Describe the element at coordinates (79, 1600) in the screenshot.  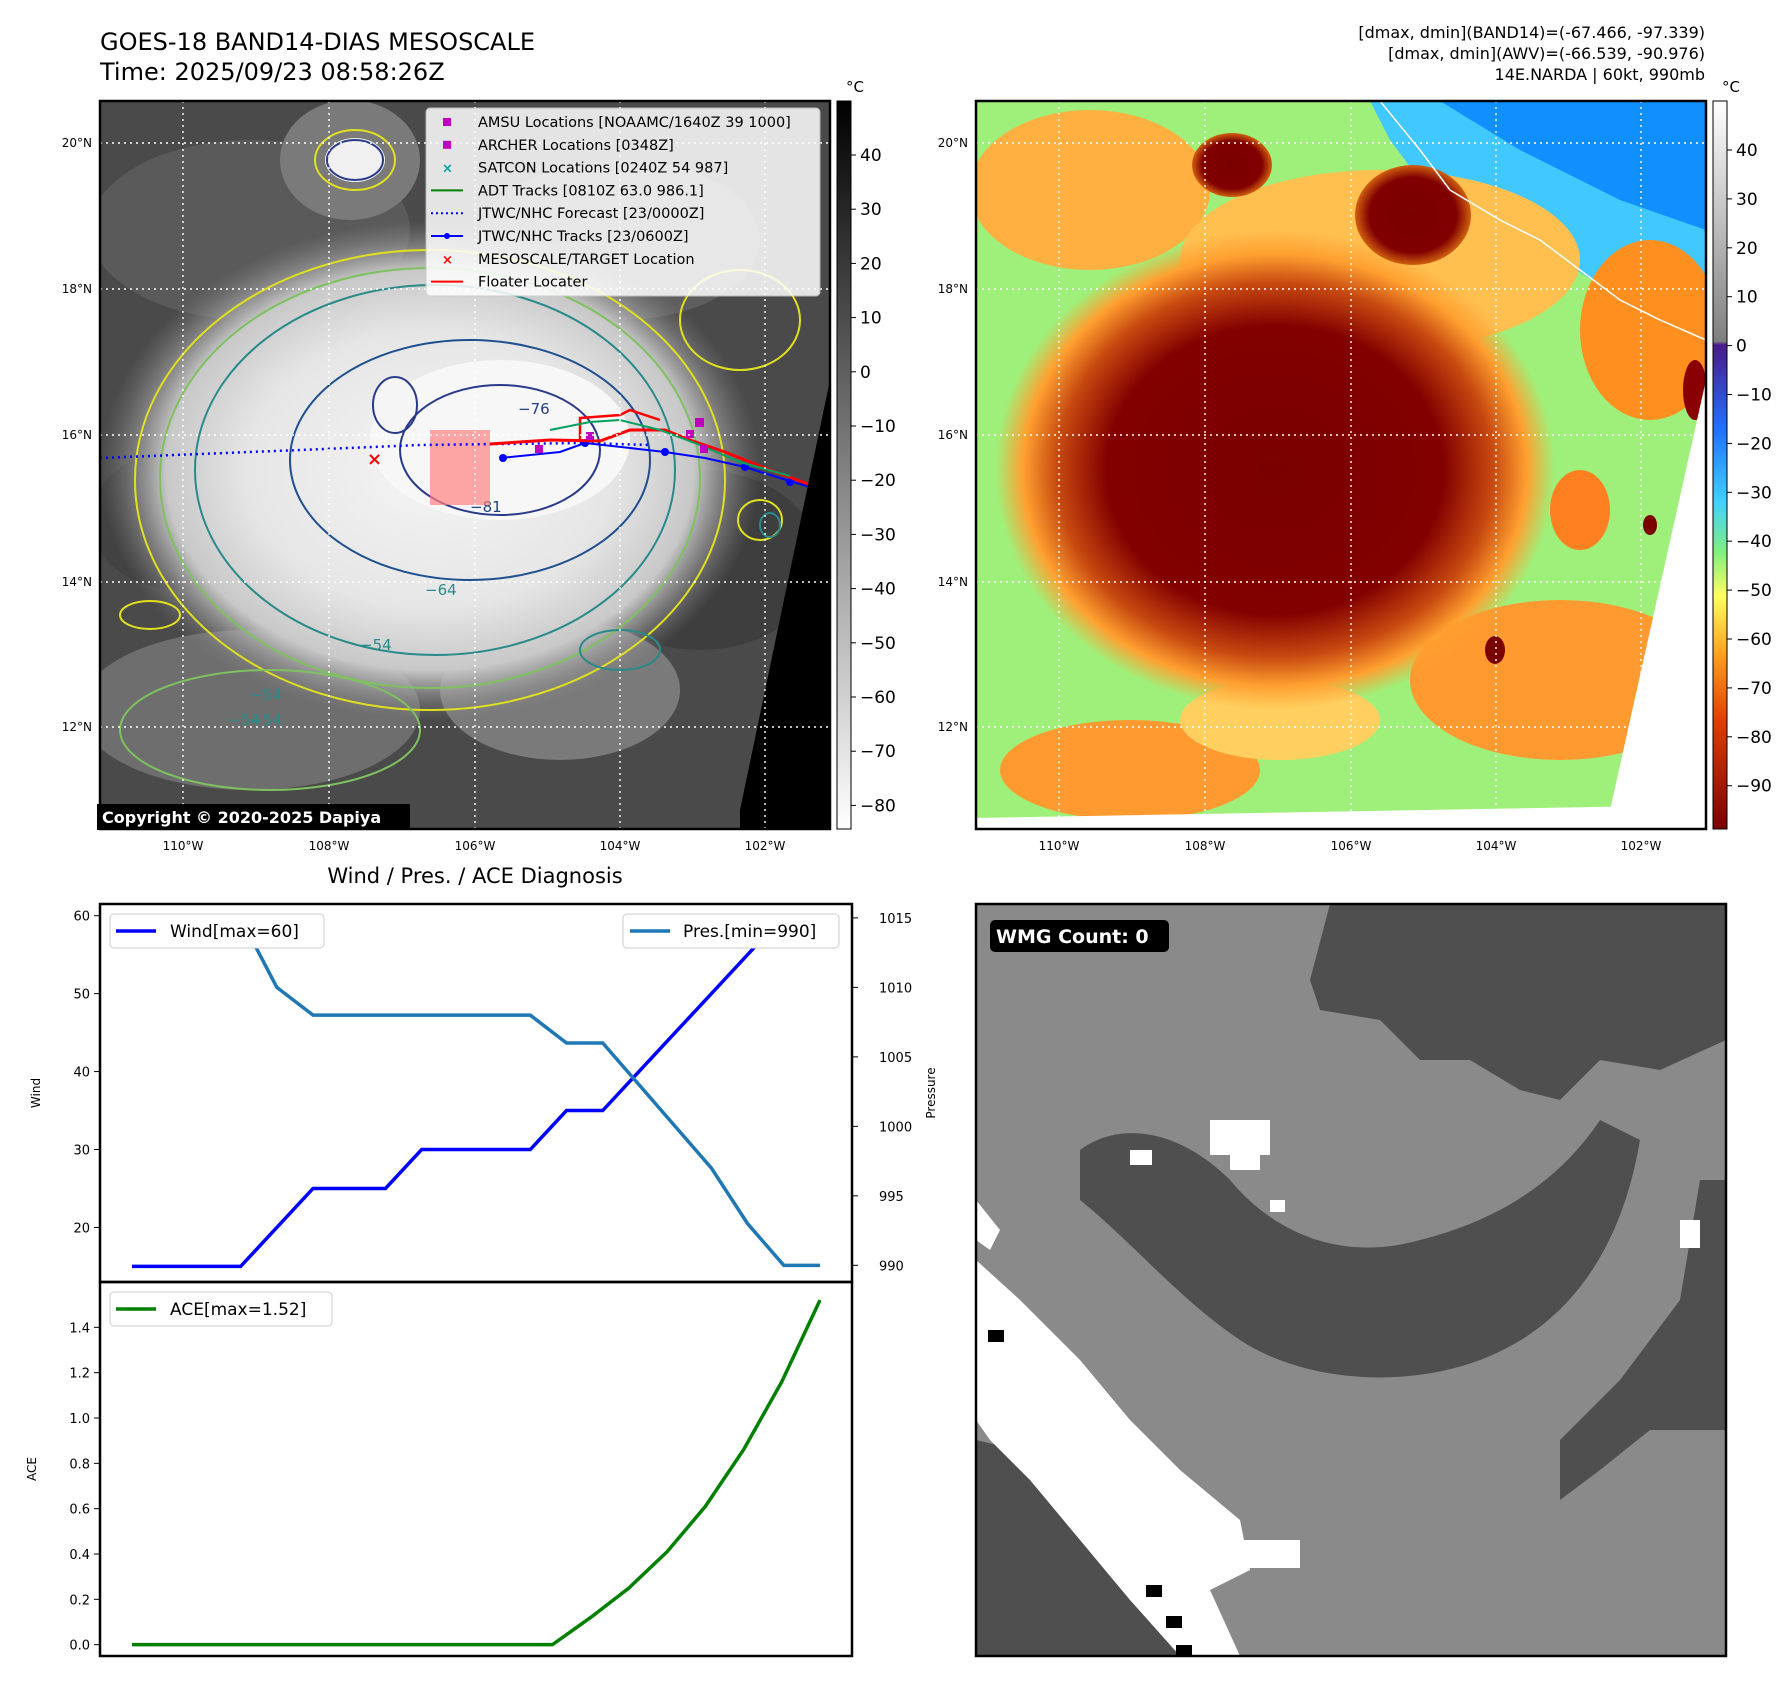
I see `ace-tick-label: 0.2` at that location.